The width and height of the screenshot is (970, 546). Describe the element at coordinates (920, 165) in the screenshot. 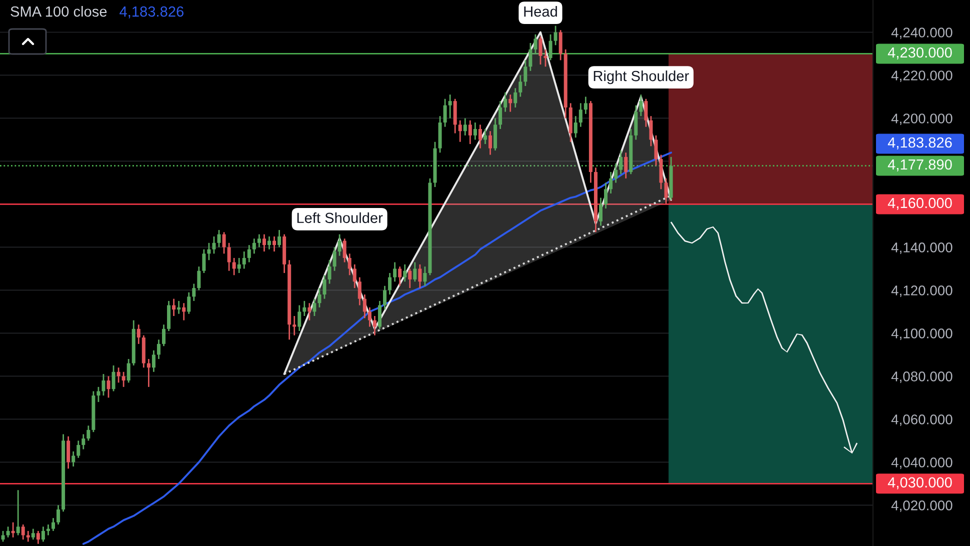

I see `ref-line-label: 4,177.890` at that location.